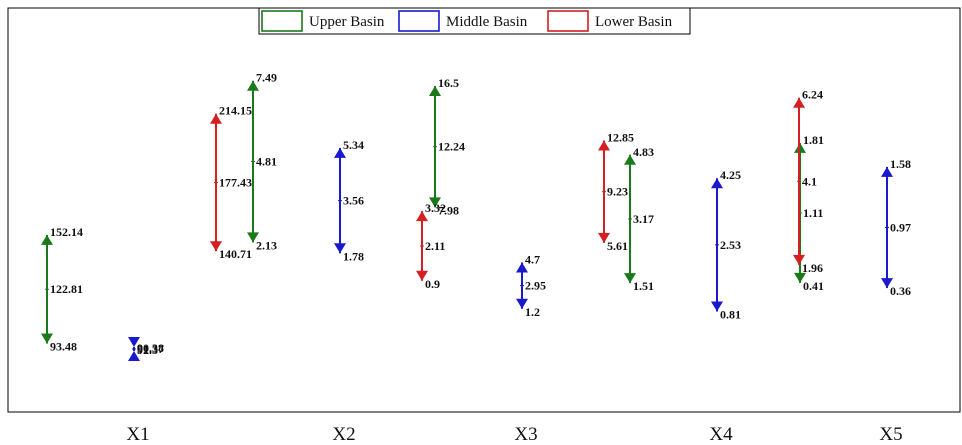 This screenshot has width=962, height=445. What do you see at coordinates (235, 254) in the screenshot?
I see `label-min: 140.71` at bounding box center [235, 254].